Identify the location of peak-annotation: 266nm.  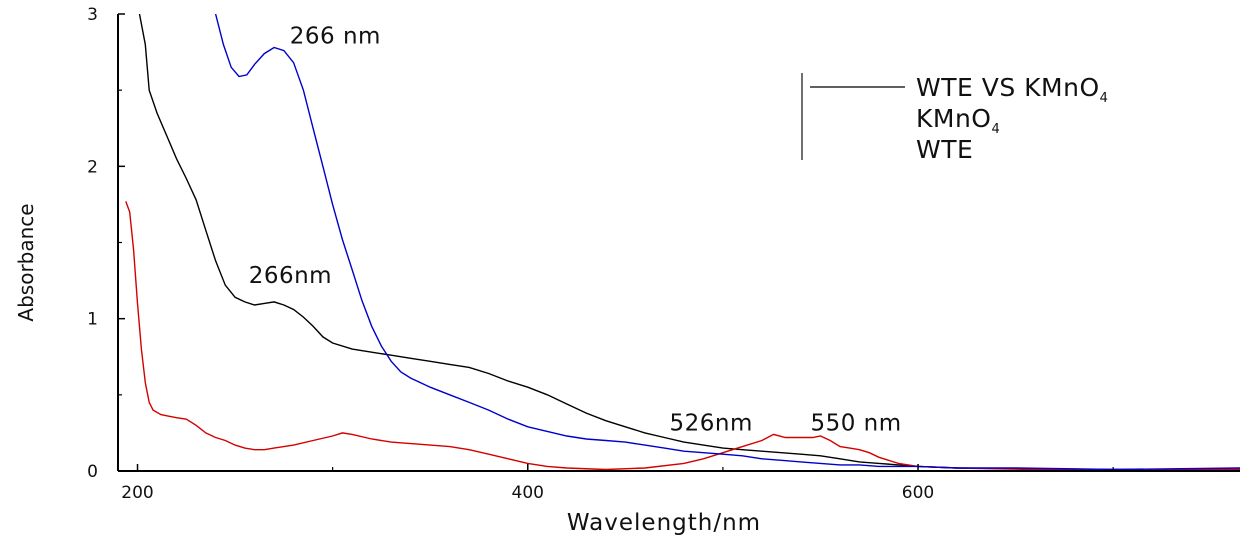
(290, 276).